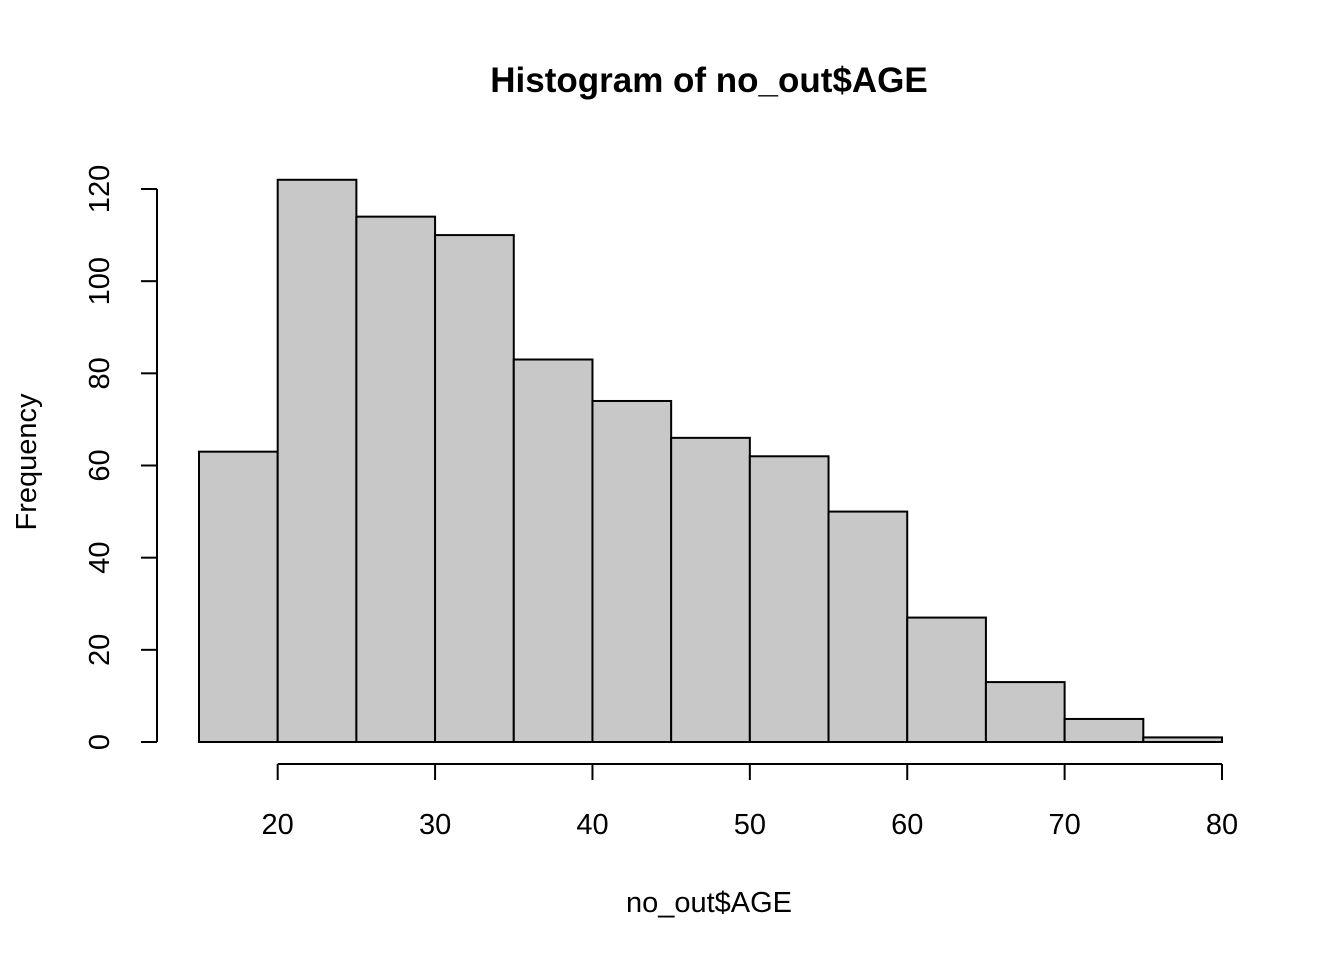  Describe the element at coordinates (435, 825) in the screenshot. I see `x-tick-label: 30` at that location.